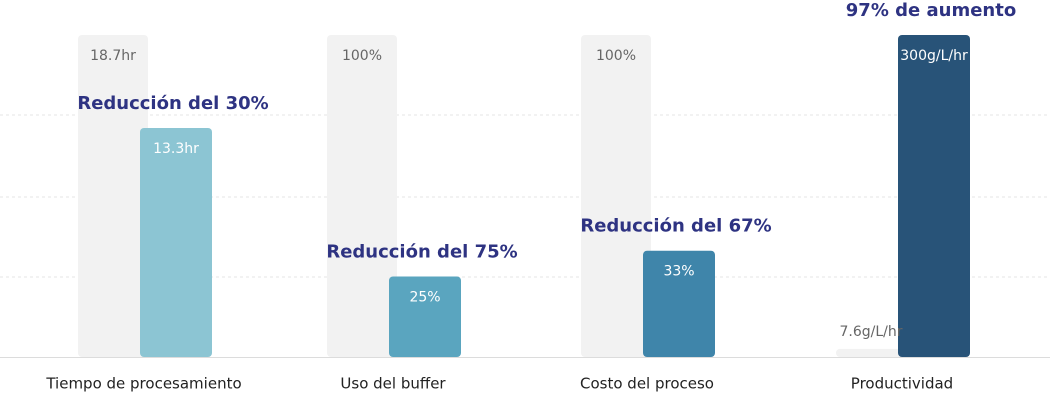 This screenshot has height=410, width=1050. I want to click on value-label: 300g/L/hr, so click(934, 56).